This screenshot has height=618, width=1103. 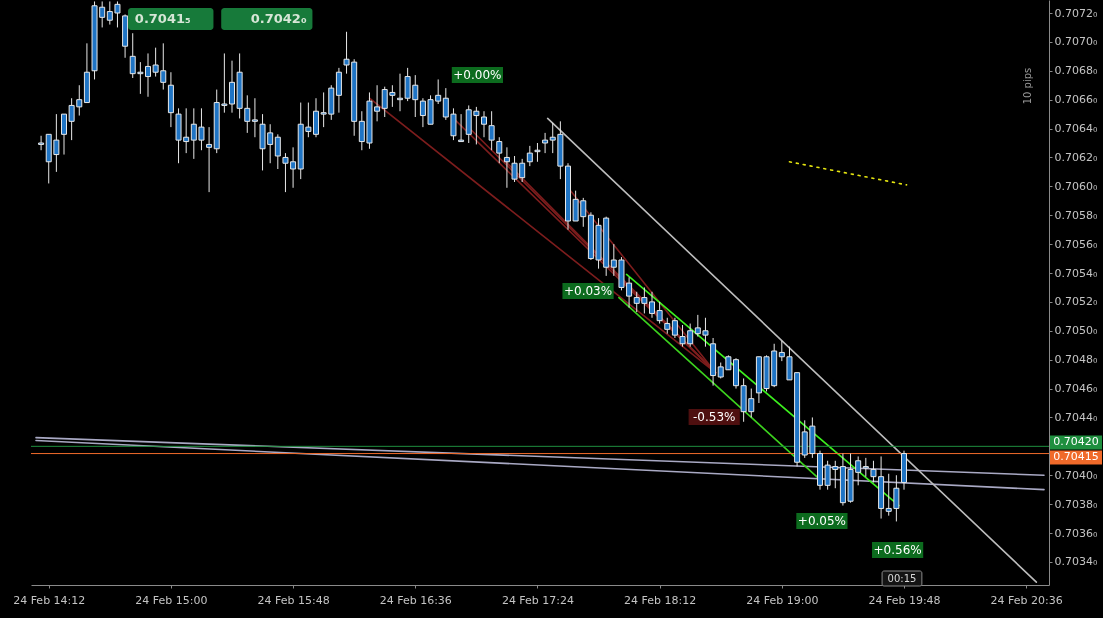 What do you see at coordinates (1076, 42) in the screenshot?
I see `y-tick-label: 0.7070₀` at bounding box center [1076, 42].